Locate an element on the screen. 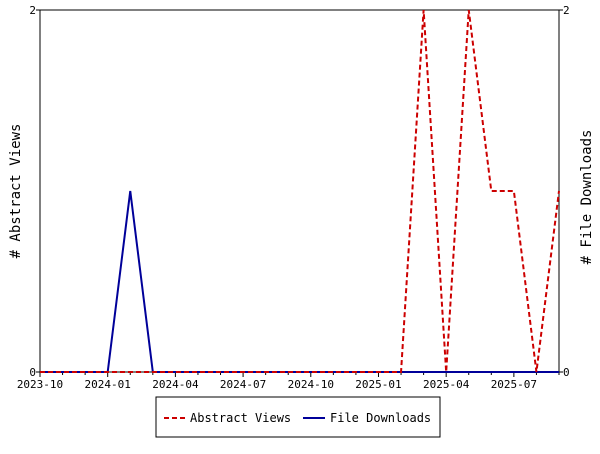 This screenshot has width=600, height=454. x-tick-label: 2025-04 is located at coordinates (446, 384).